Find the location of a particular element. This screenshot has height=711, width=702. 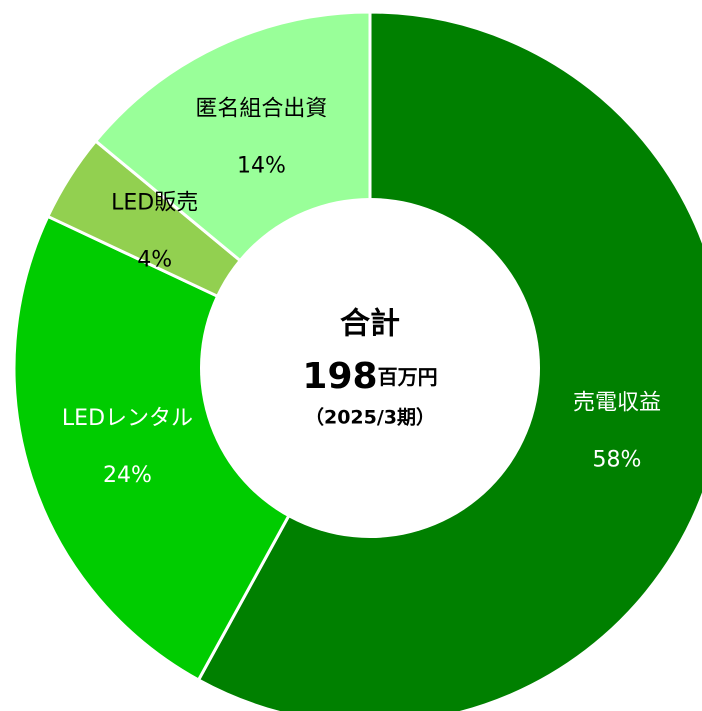

center-unit: 百万円 is located at coordinates (408, 377).